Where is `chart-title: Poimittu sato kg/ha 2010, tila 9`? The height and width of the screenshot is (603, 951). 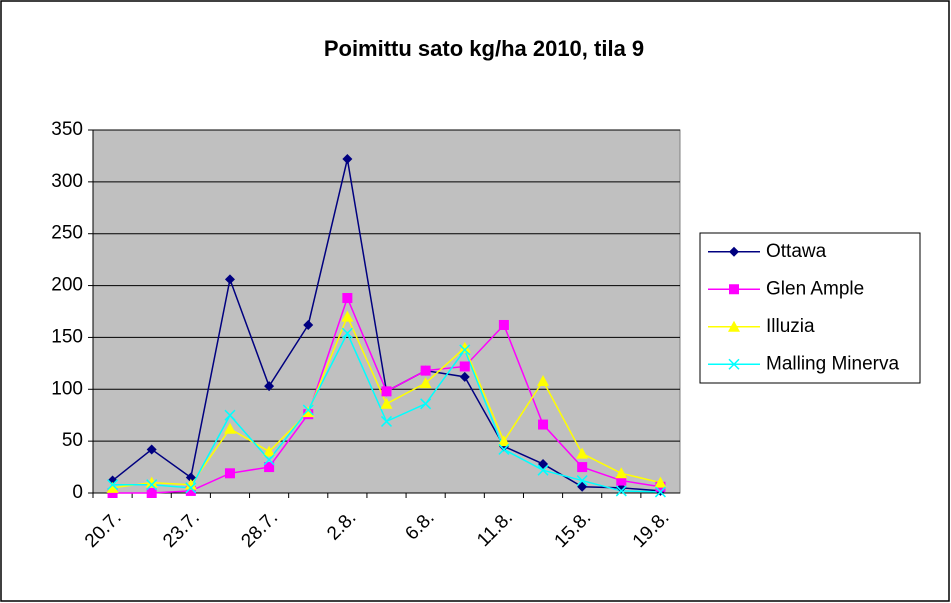
chart-title: Poimittu sato kg/ha 2010, tila 9 is located at coordinates (484, 48).